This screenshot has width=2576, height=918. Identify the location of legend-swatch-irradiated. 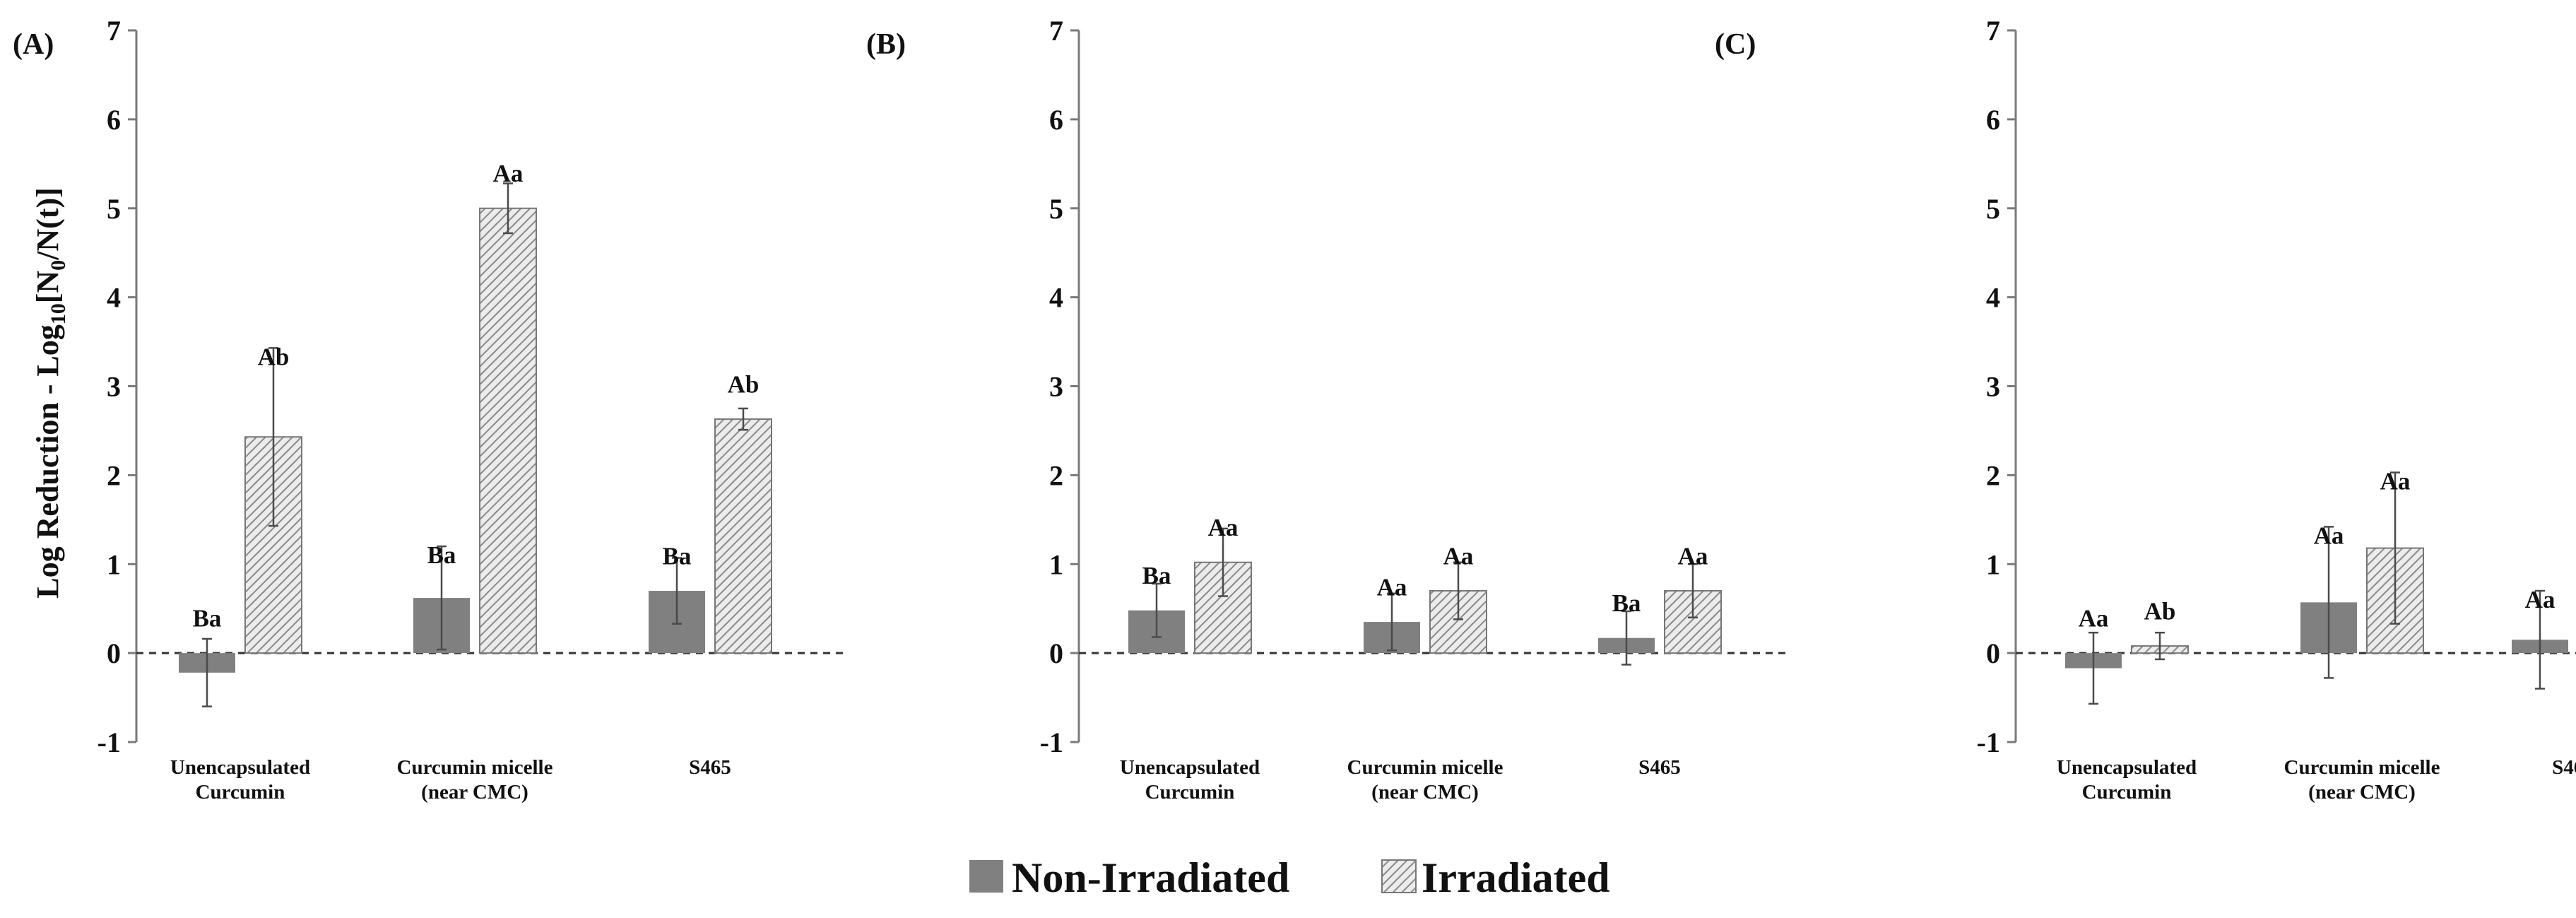
(1399, 876).